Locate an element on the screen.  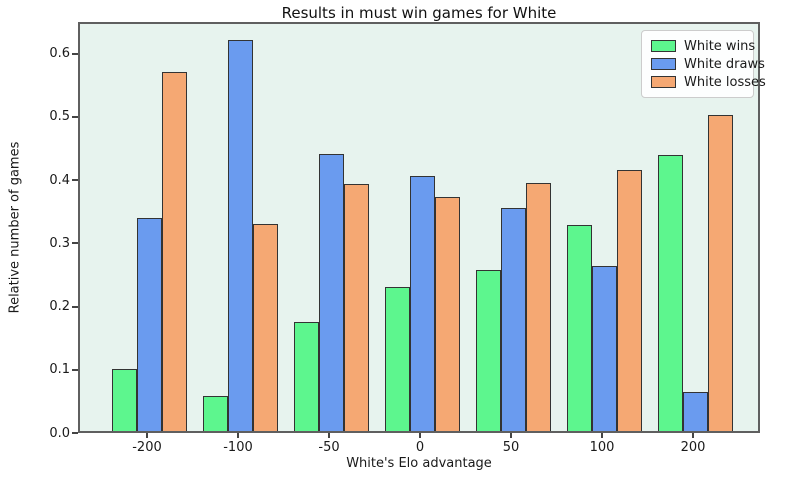
legend-item-white-losses: White losses is located at coordinates (708, 82).